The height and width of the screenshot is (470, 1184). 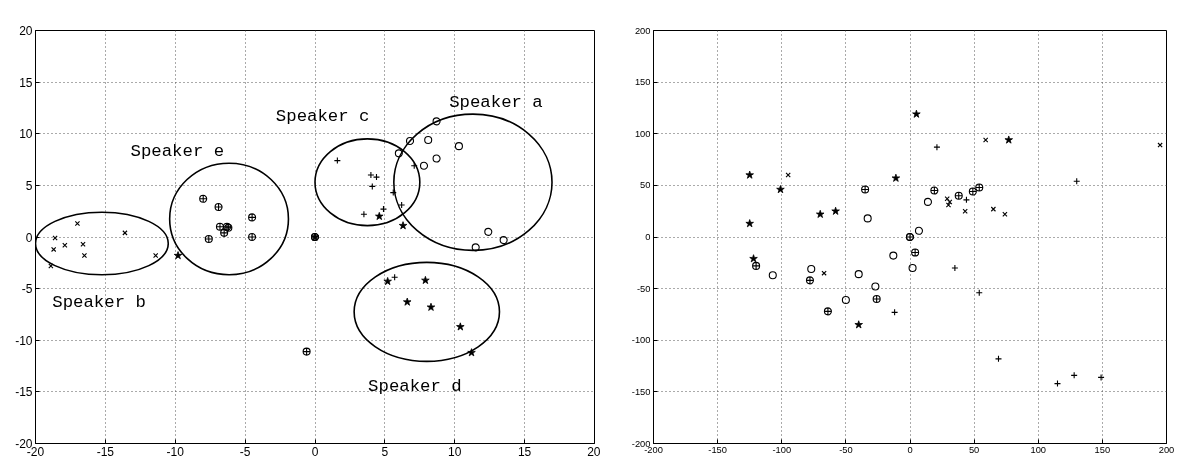 What do you see at coordinates (642, 82) in the screenshot?
I see `y-tick-label: 150` at bounding box center [642, 82].